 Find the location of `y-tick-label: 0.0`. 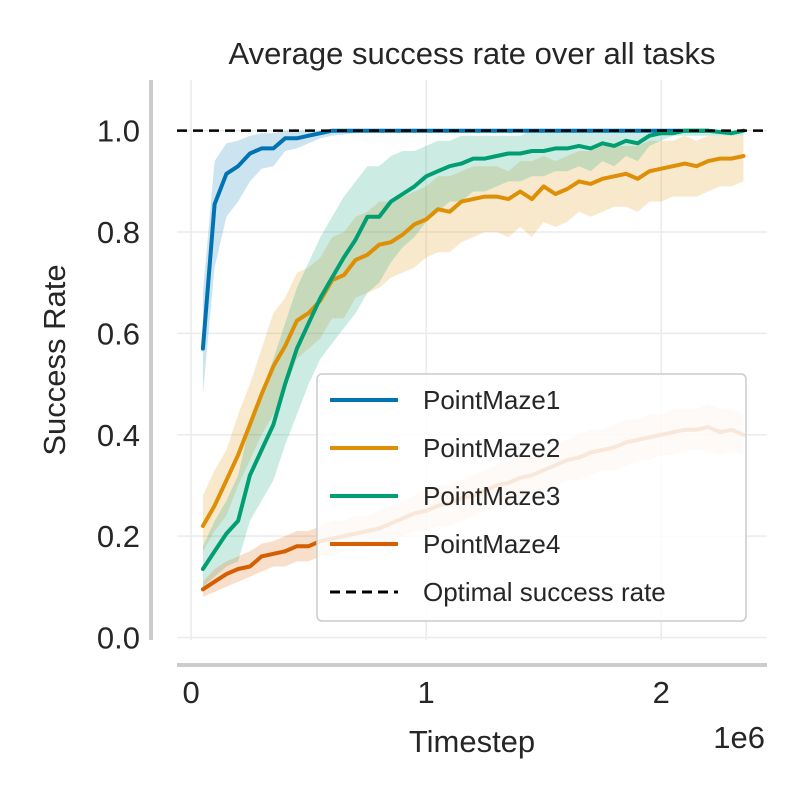

y-tick-label: 0.0 is located at coordinates (118, 637).